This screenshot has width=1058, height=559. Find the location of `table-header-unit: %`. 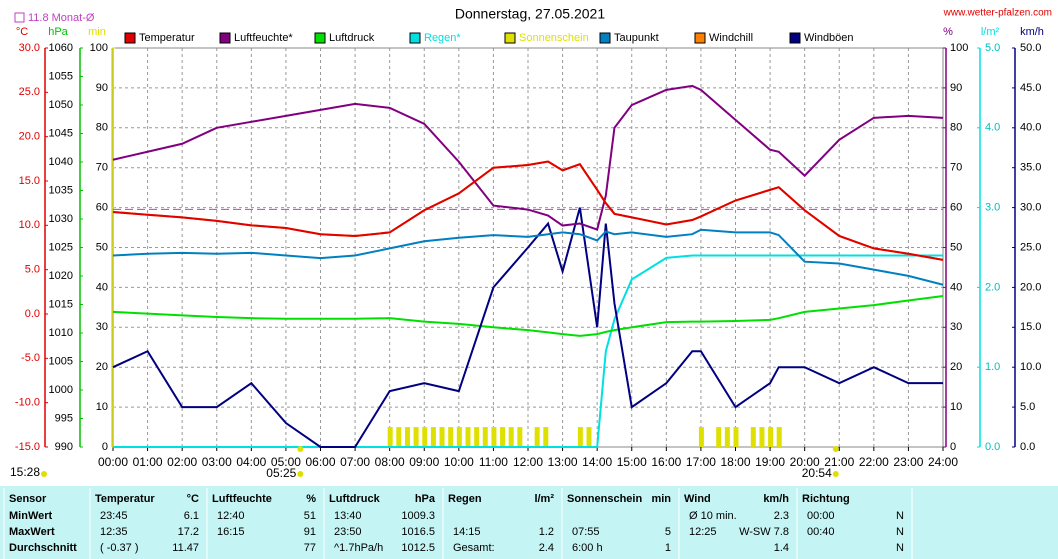

table-header-unit: % is located at coordinates (311, 499).